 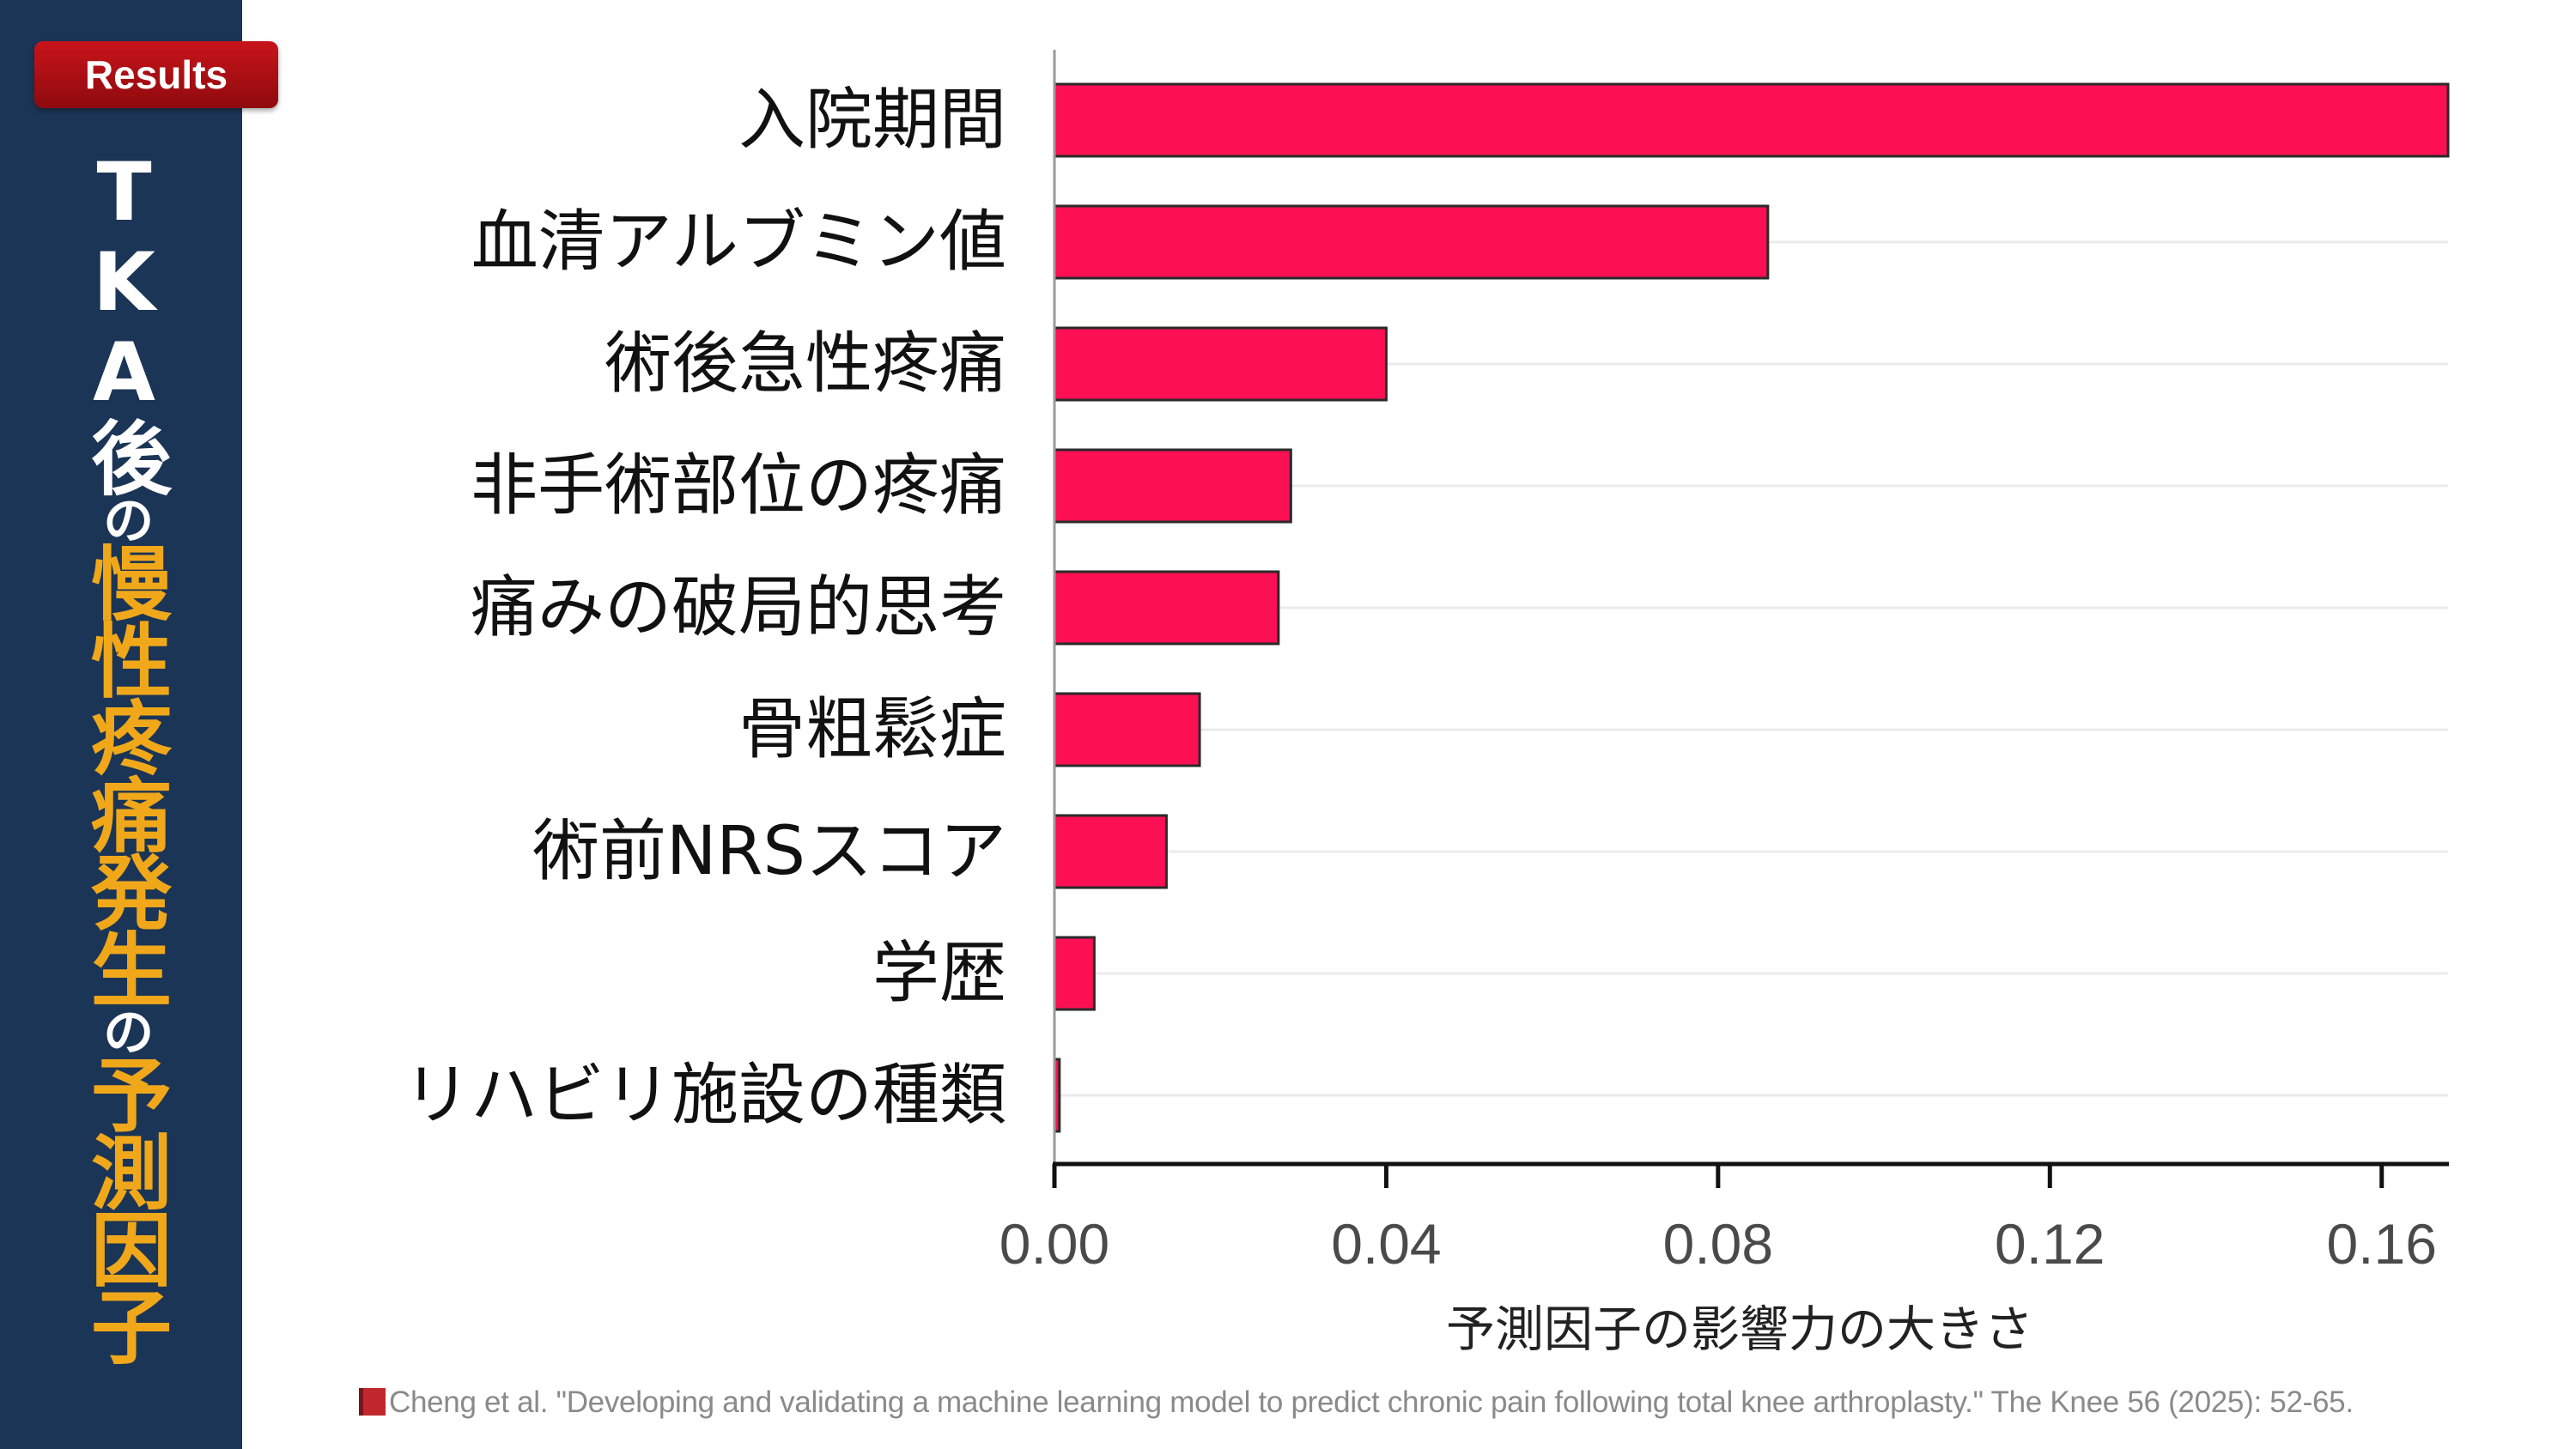 I want to click on x-tick-label-1: 0.00, so click(x=1054, y=1244).